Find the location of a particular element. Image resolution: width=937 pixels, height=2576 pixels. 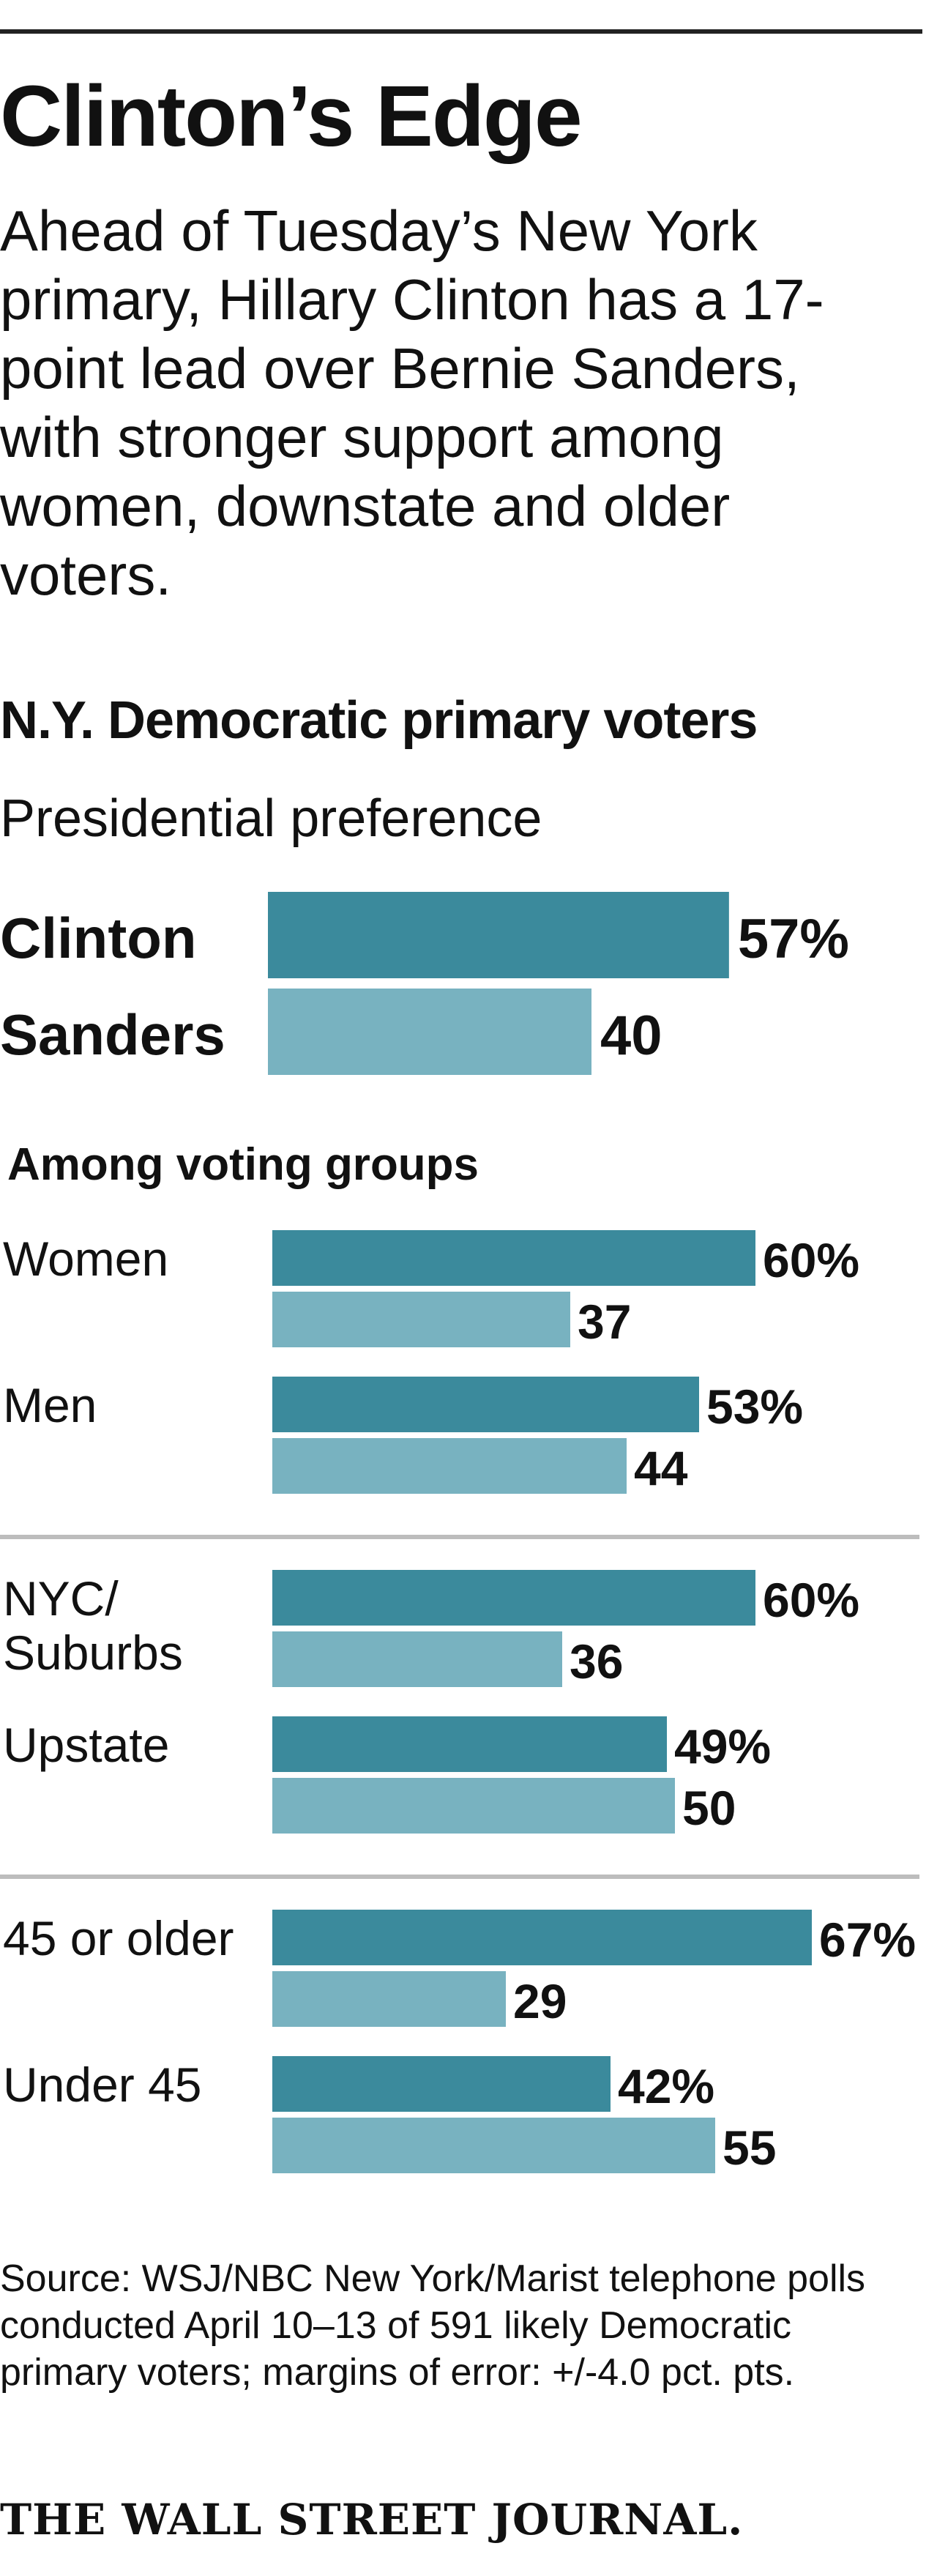

value-label-sanders-upstate: 50 is located at coordinates (709, 1808).